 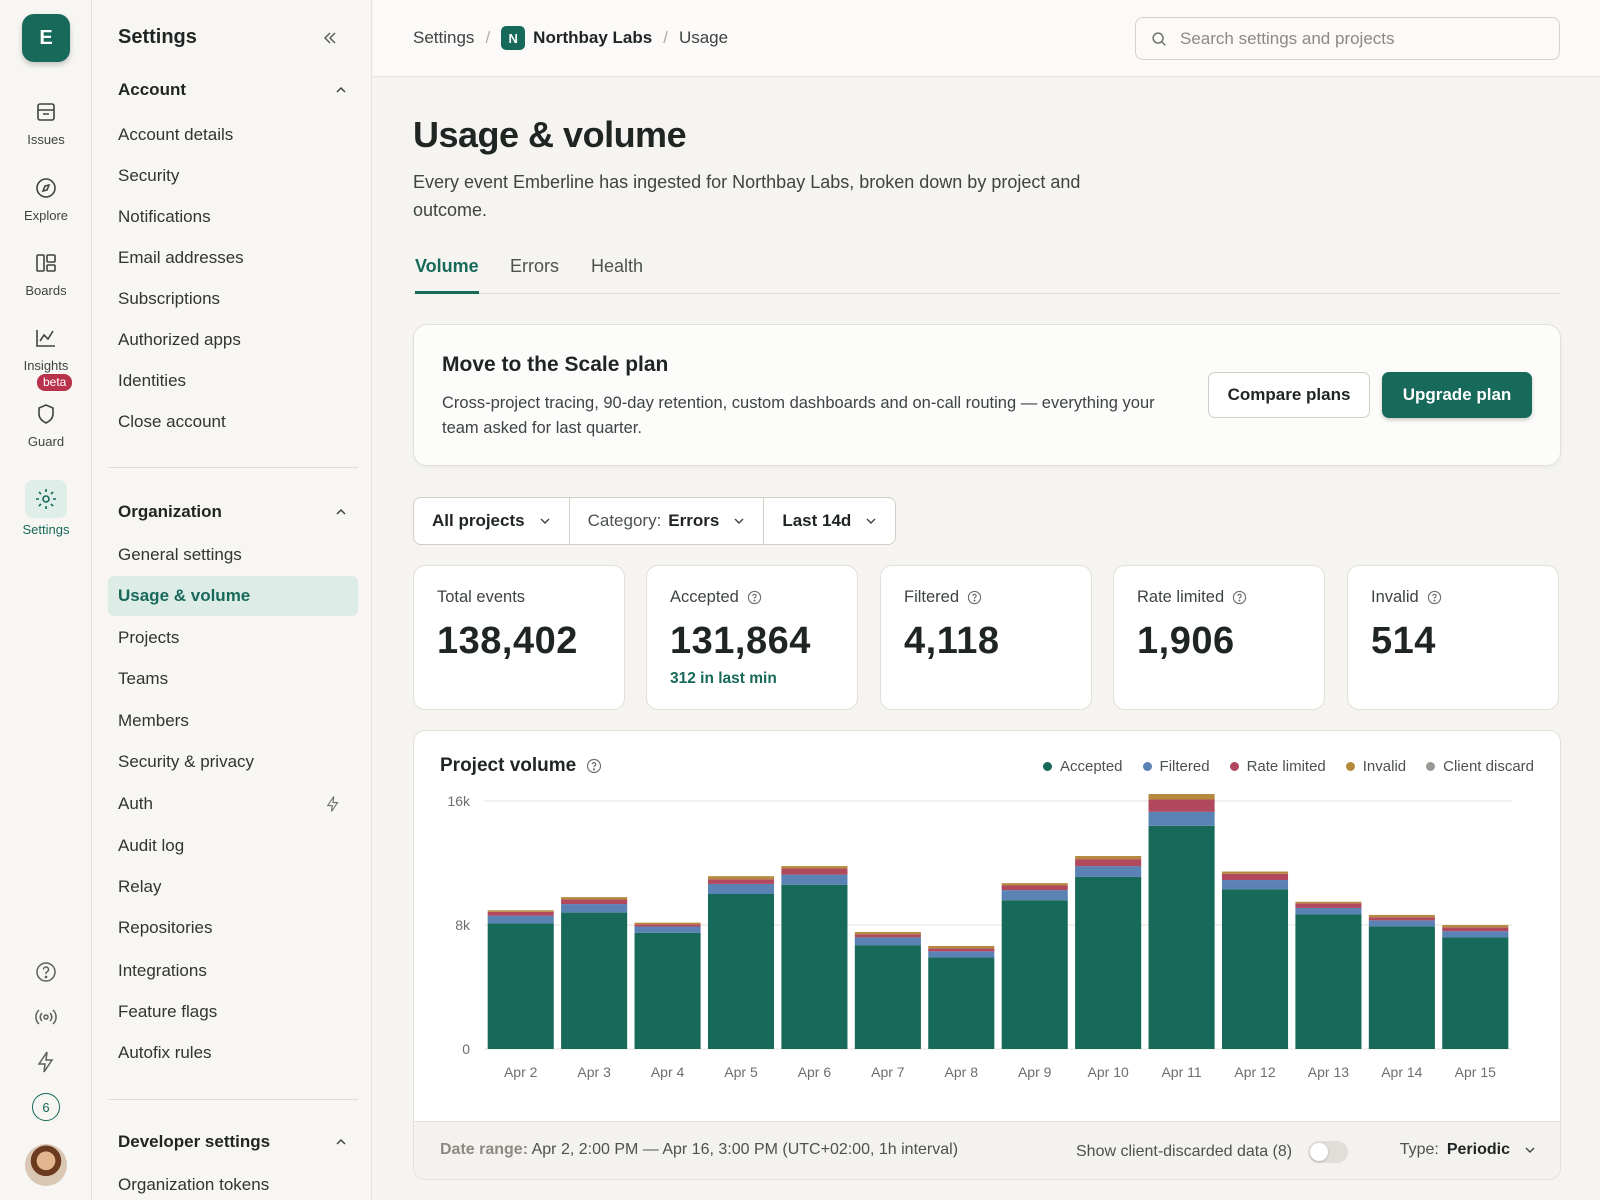 I want to click on workspace-logo: E, so click(x=46, y=38).